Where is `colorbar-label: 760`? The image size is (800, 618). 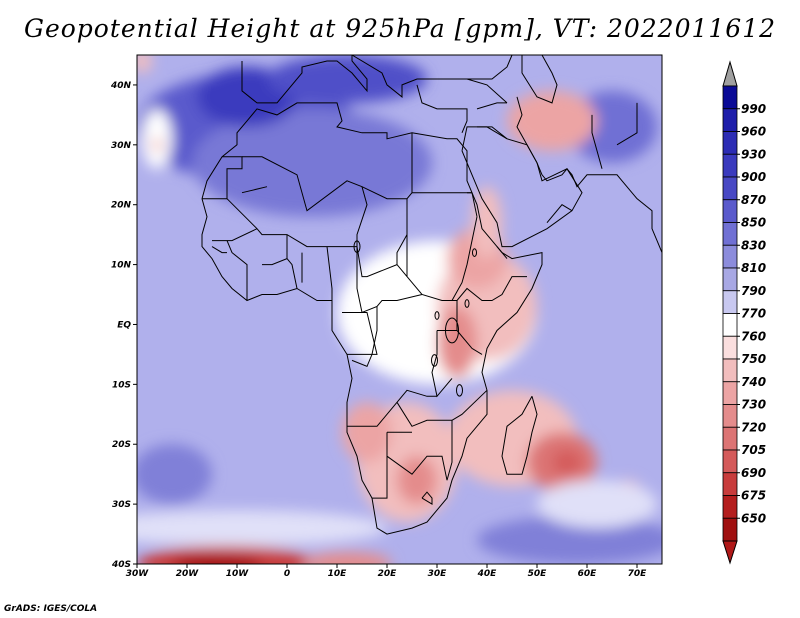
colorbar-label: 760 is located at coordinates (753, 336).